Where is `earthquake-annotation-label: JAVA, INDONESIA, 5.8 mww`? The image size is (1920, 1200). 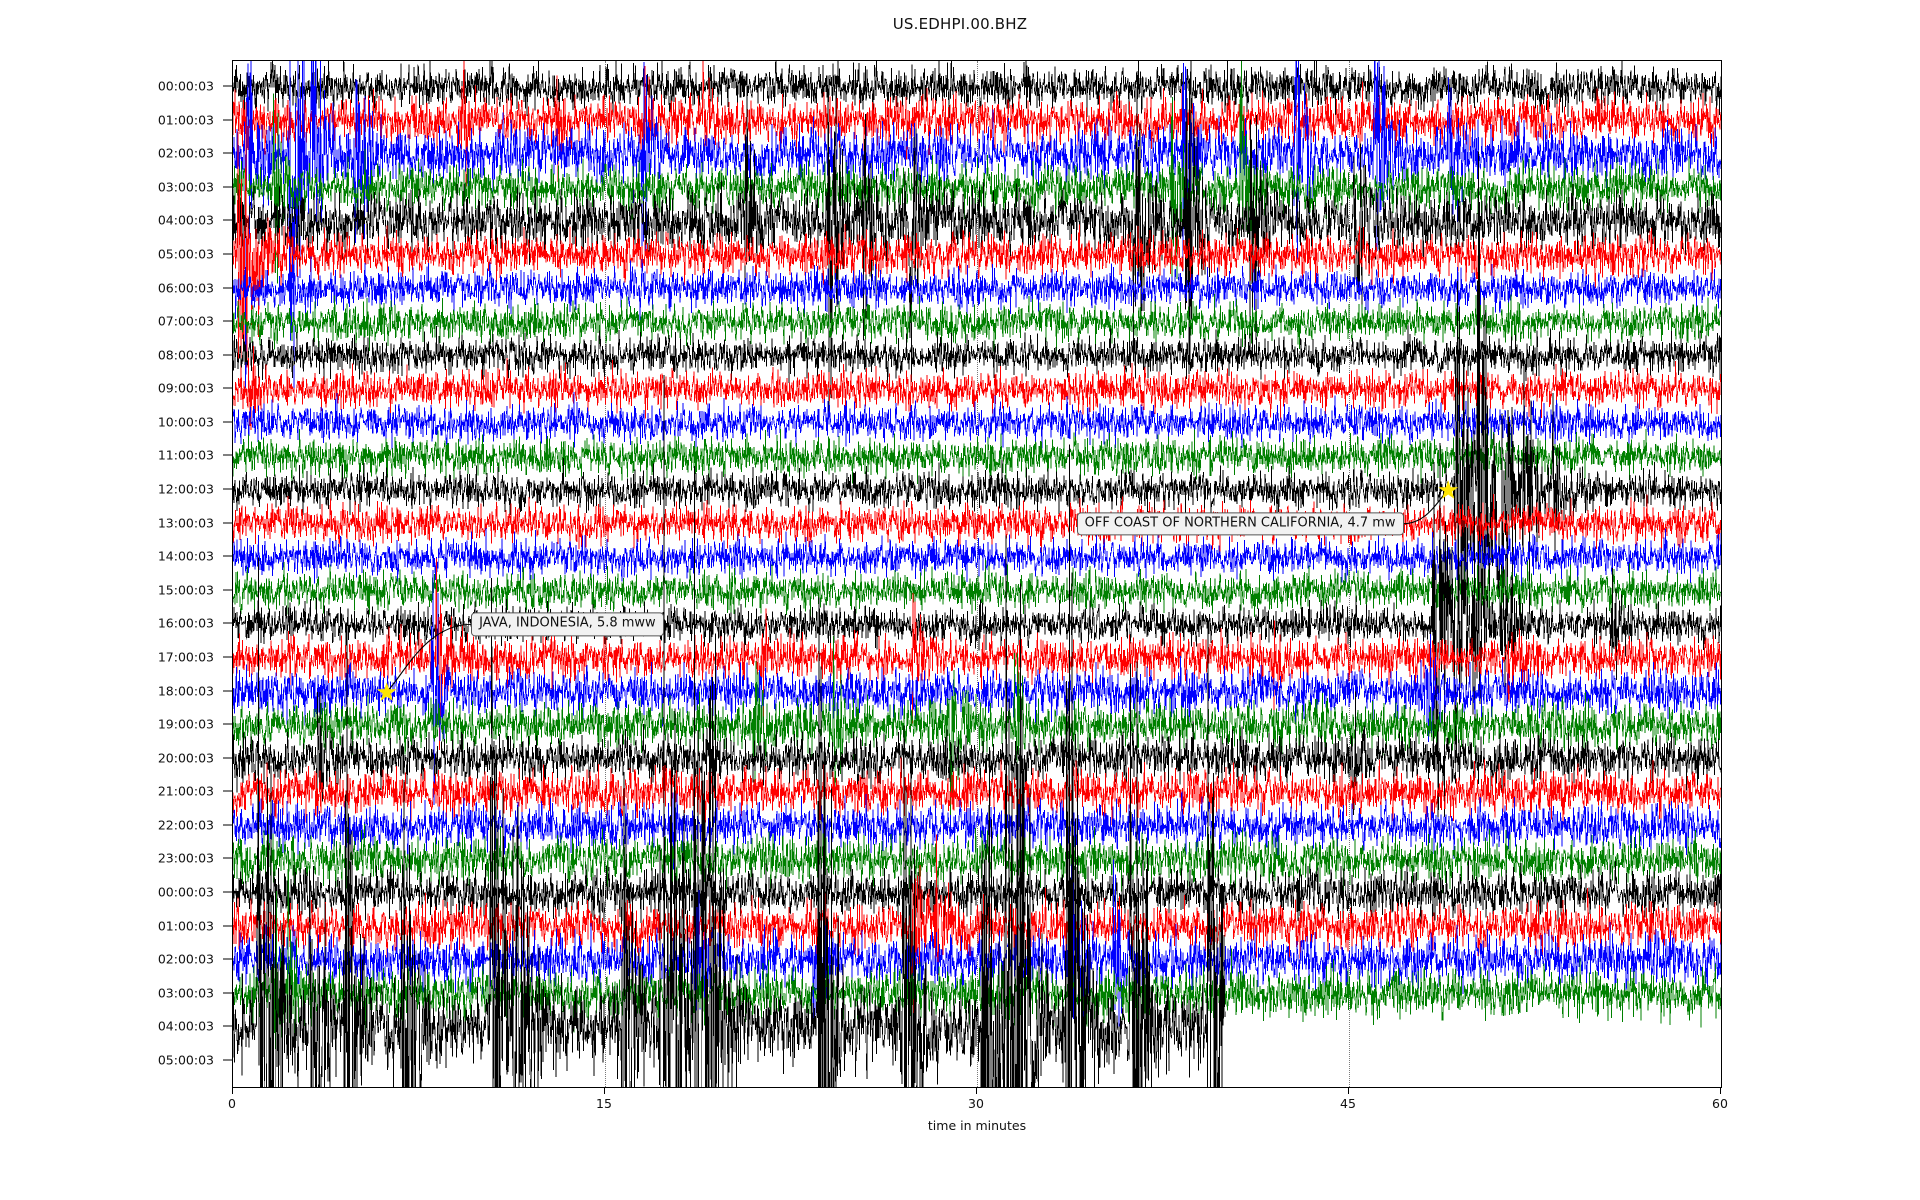
earthquake-annotation-label: JAVA, INDONESIA, 5.8 mww is located at coordinates (567, 624).